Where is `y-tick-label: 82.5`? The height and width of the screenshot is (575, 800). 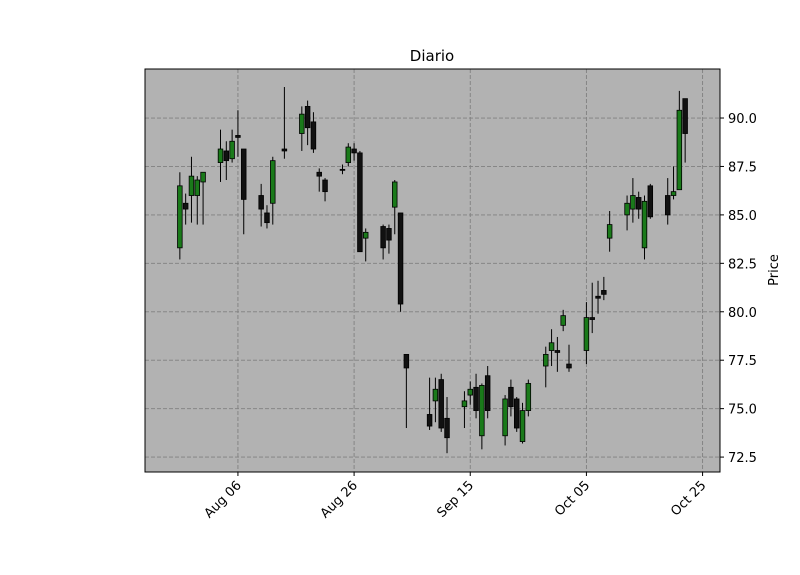 y-tick-label: 82.5 is located at coordinates (742, 264).